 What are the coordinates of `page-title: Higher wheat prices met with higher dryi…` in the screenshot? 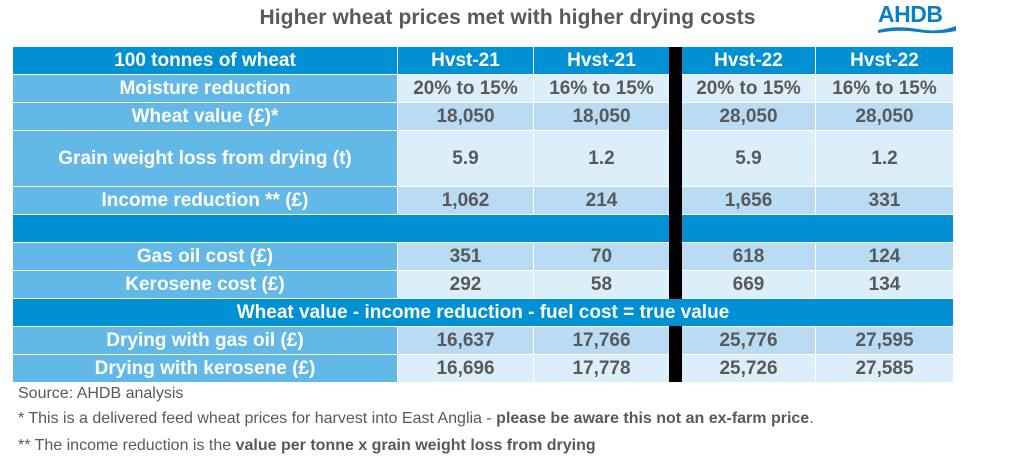 It's located at (507, 17).